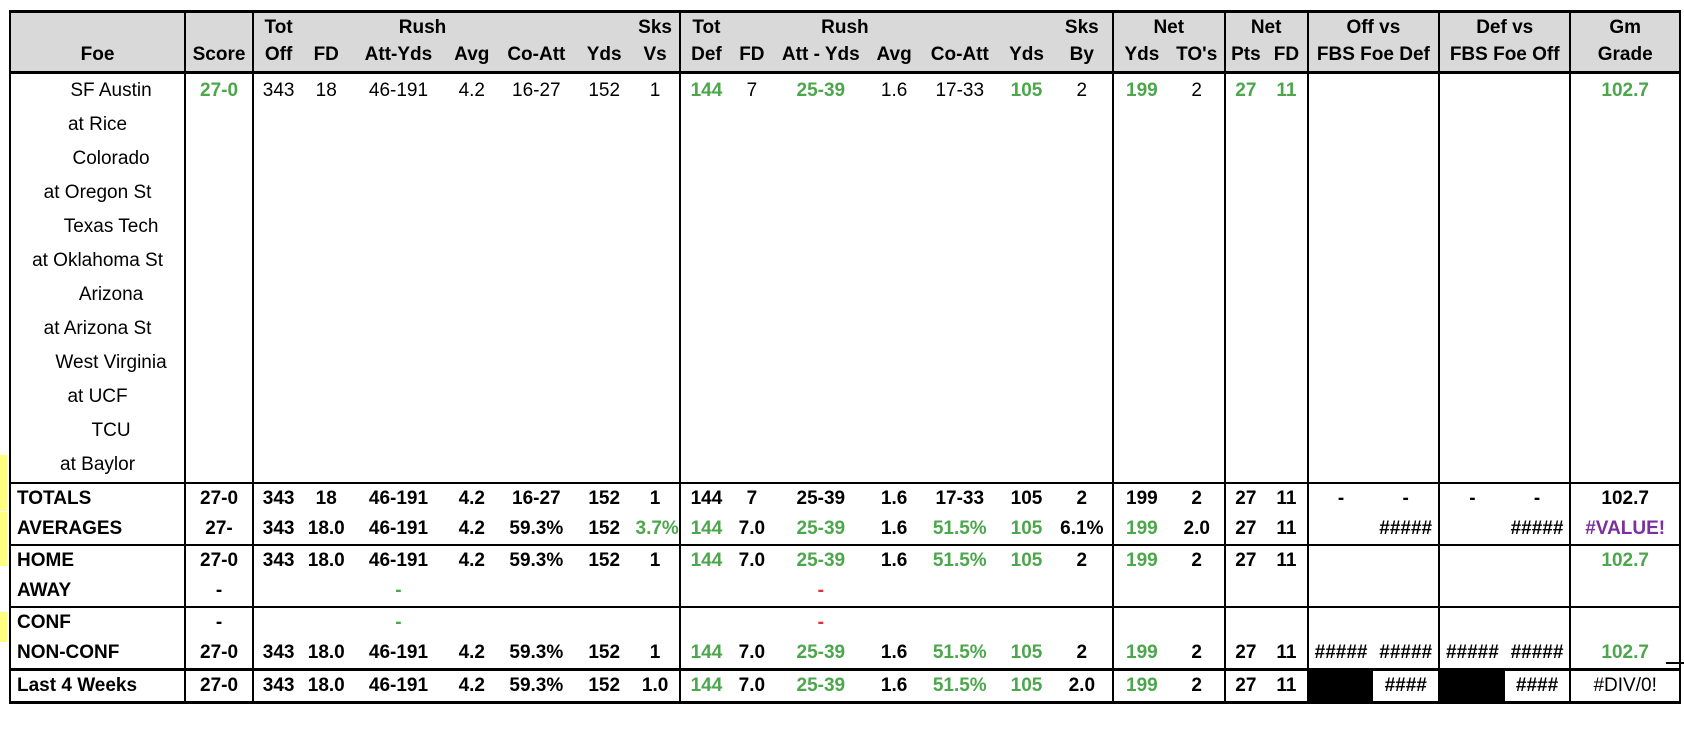 This screenshot has width=1684, height=744. What do you see at coordinates (472, 529) in the screenshot?
I see `avg-cell: 4.2` at bounding box center [472, 529].